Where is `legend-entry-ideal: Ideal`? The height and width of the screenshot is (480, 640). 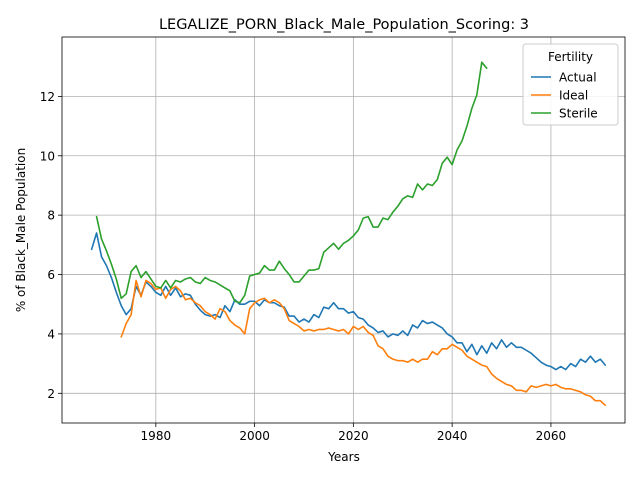 legend-entry-ideal: Ideal is located at coordinates (559, 96).